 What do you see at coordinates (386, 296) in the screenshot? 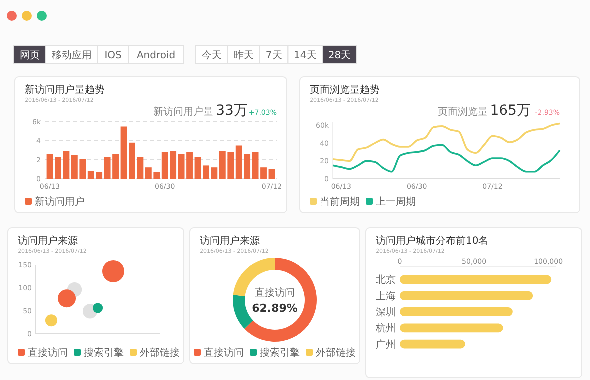
I see `y-tick-label: 上海` at bounding box center [386, 296].